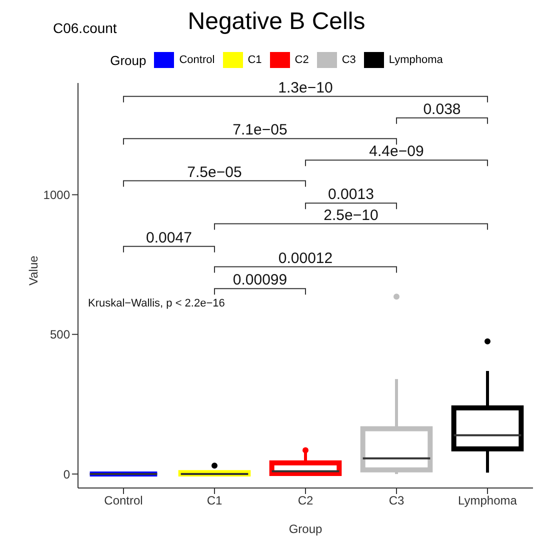 Image resolution: width=553 pixels, height=551 pixels. Describe the element at coordinates (396, 151) in the screenshot. I see `annotation: 4.4e−09` at that location.